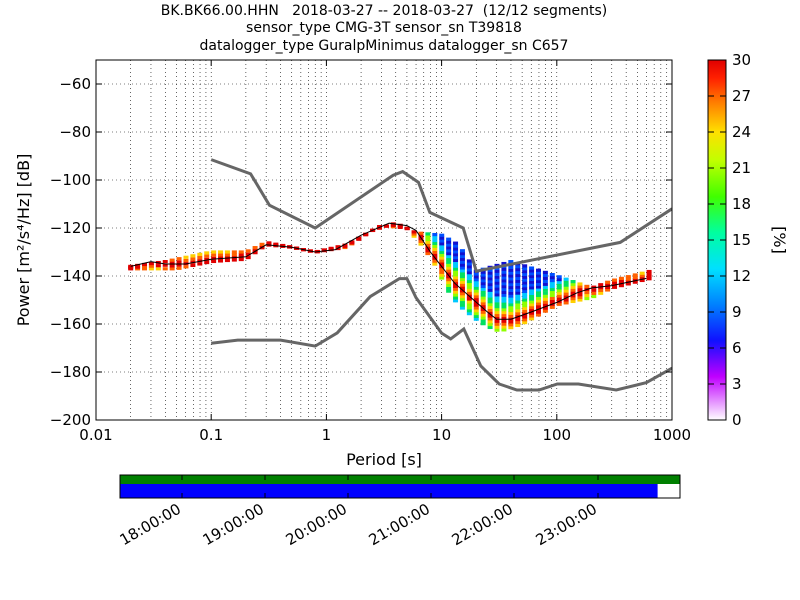 The width and height of the screenshot is (800, 600). Describe the element at coordinates (566, 524) in the screenshot. I see `time-tick-label: 23:00:00` at that location.